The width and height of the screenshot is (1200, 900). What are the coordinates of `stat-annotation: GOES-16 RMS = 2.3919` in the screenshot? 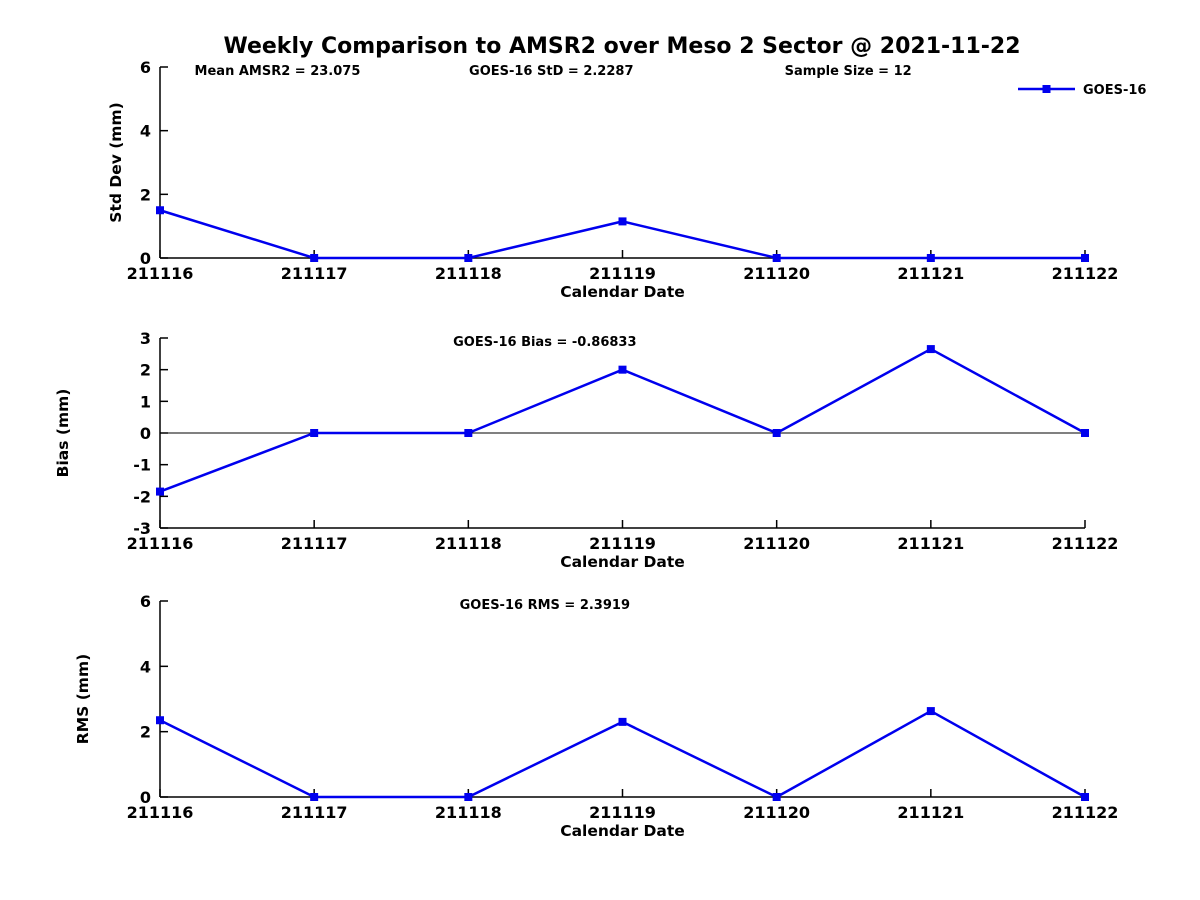 It's located at (545, 605).